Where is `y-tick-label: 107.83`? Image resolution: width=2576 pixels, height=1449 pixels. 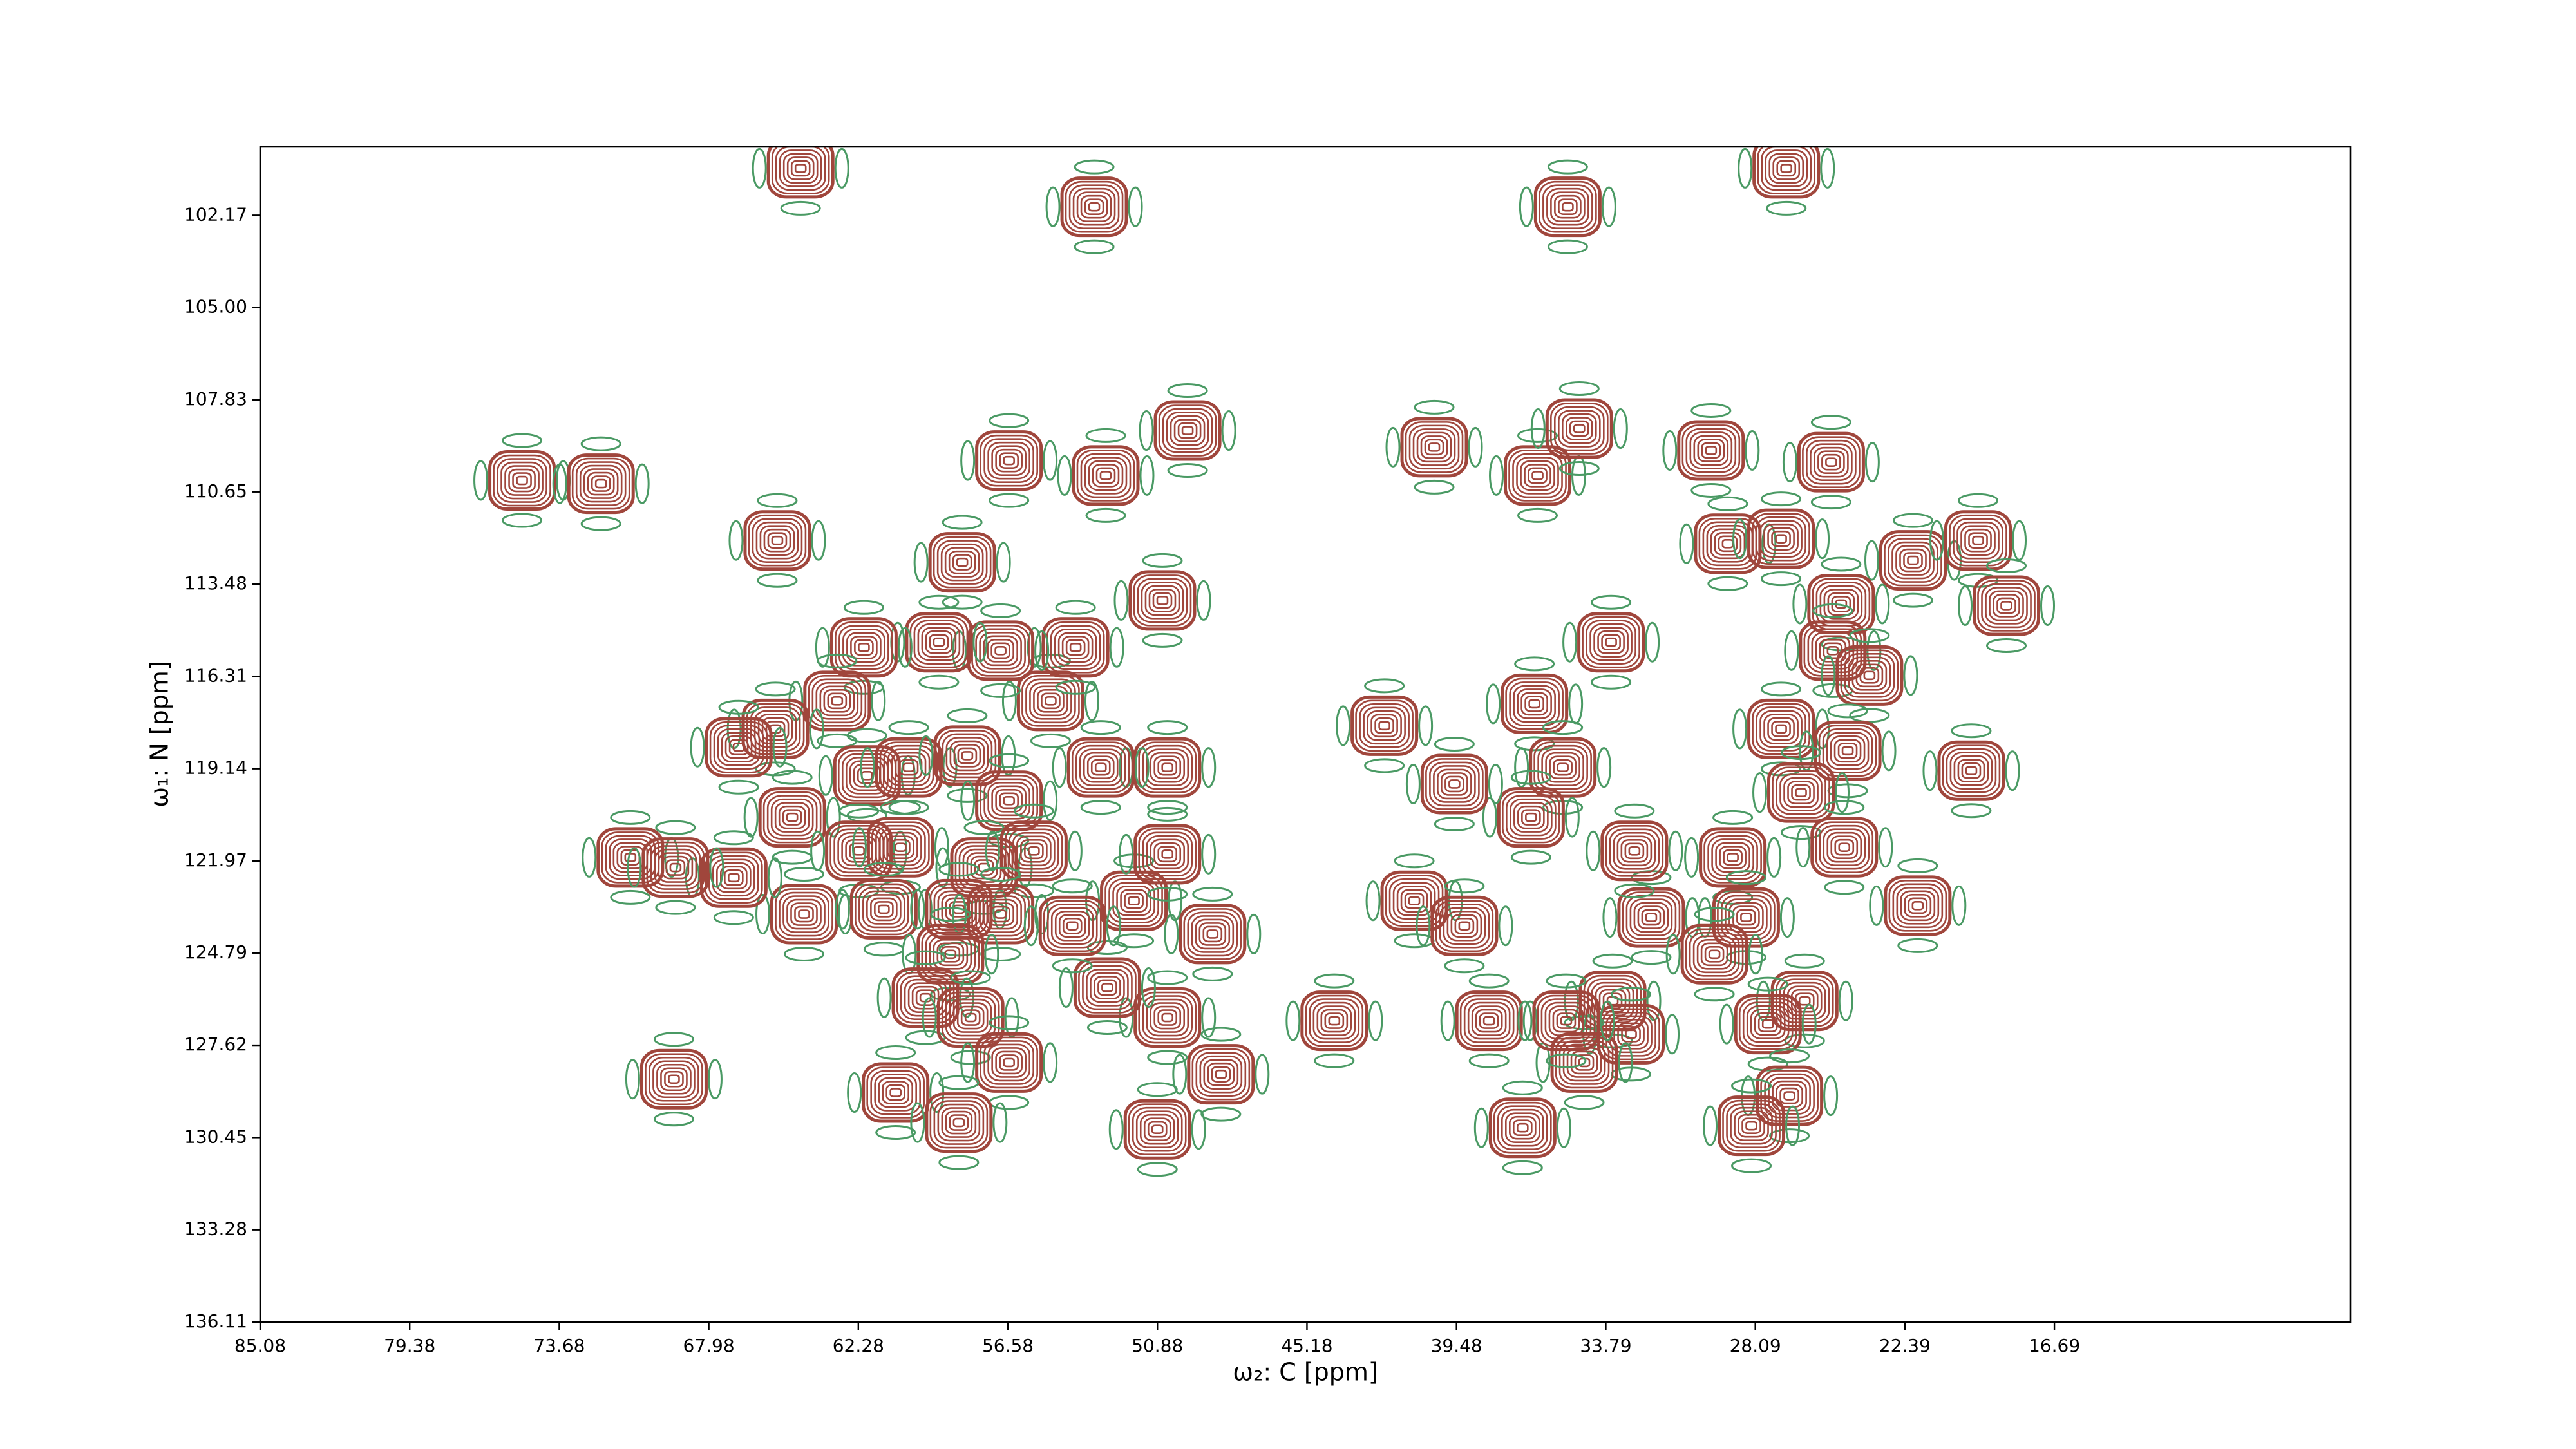
y-tick-label: 107.83 is located at coordinates (215, 399).